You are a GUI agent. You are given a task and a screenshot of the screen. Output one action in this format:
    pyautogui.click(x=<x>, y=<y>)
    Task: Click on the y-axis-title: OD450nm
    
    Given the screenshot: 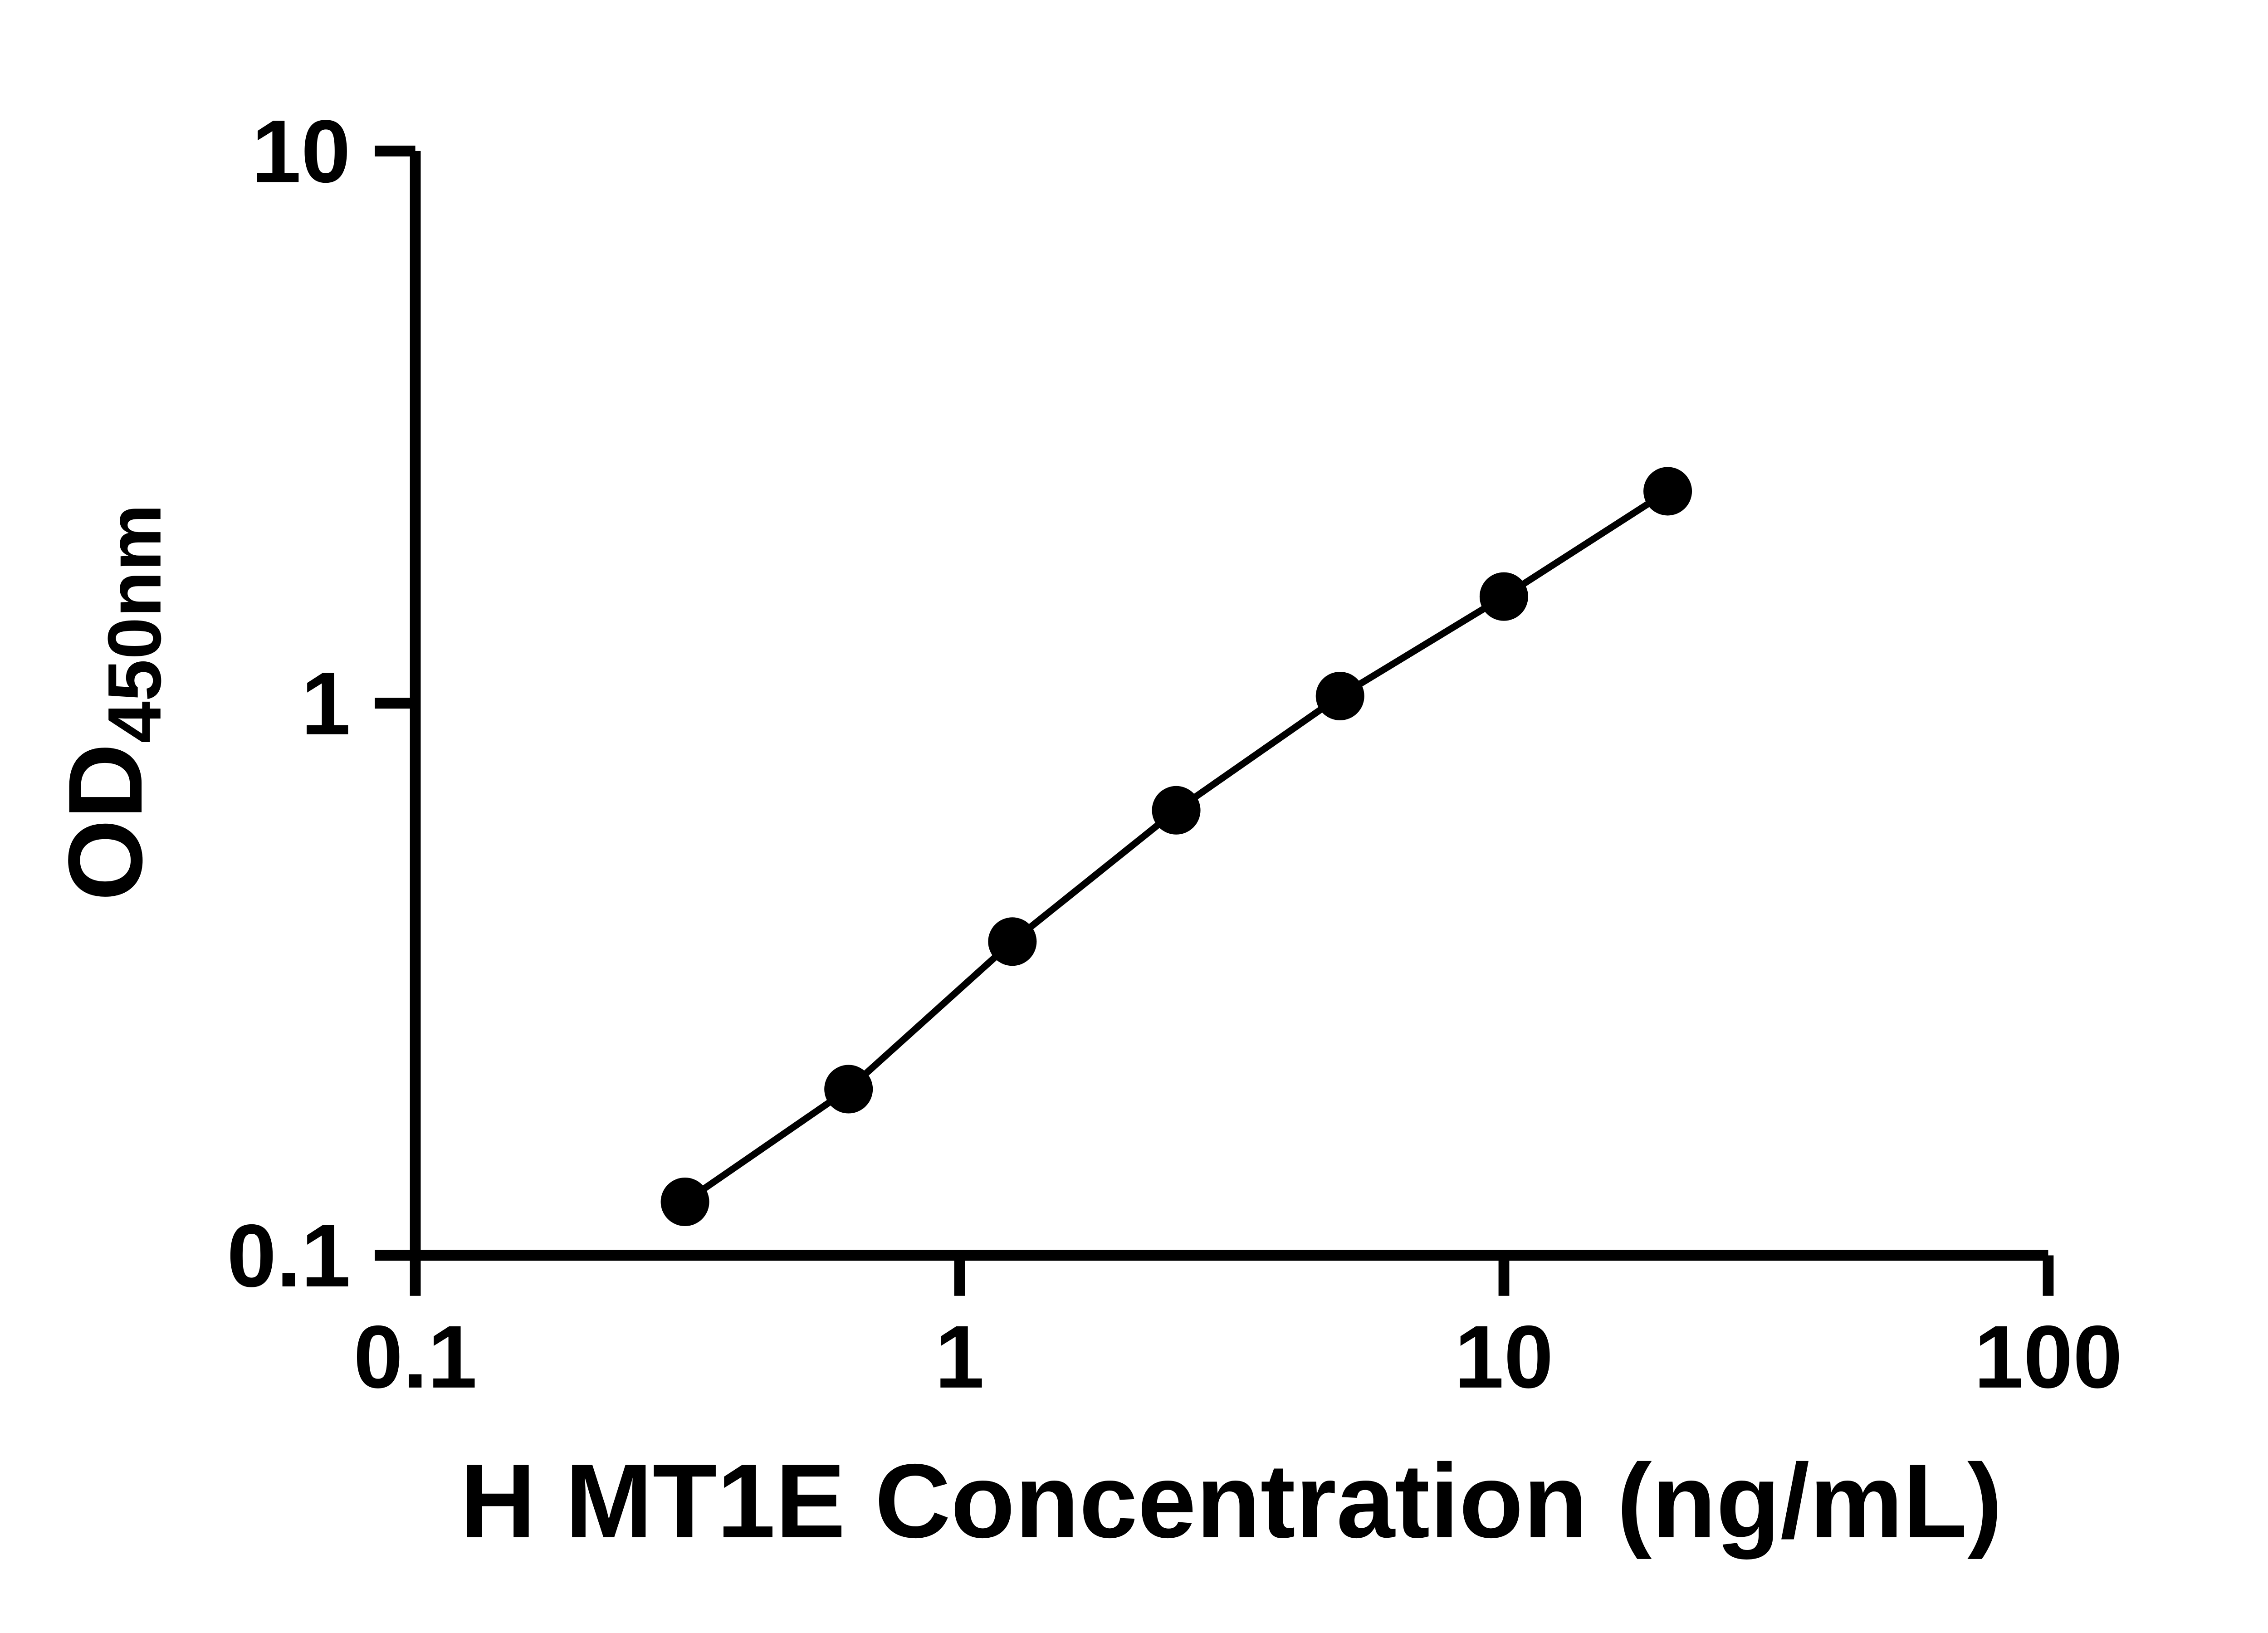 What is the action you would take?
    pyautogui.click(x=112, y=702)
    